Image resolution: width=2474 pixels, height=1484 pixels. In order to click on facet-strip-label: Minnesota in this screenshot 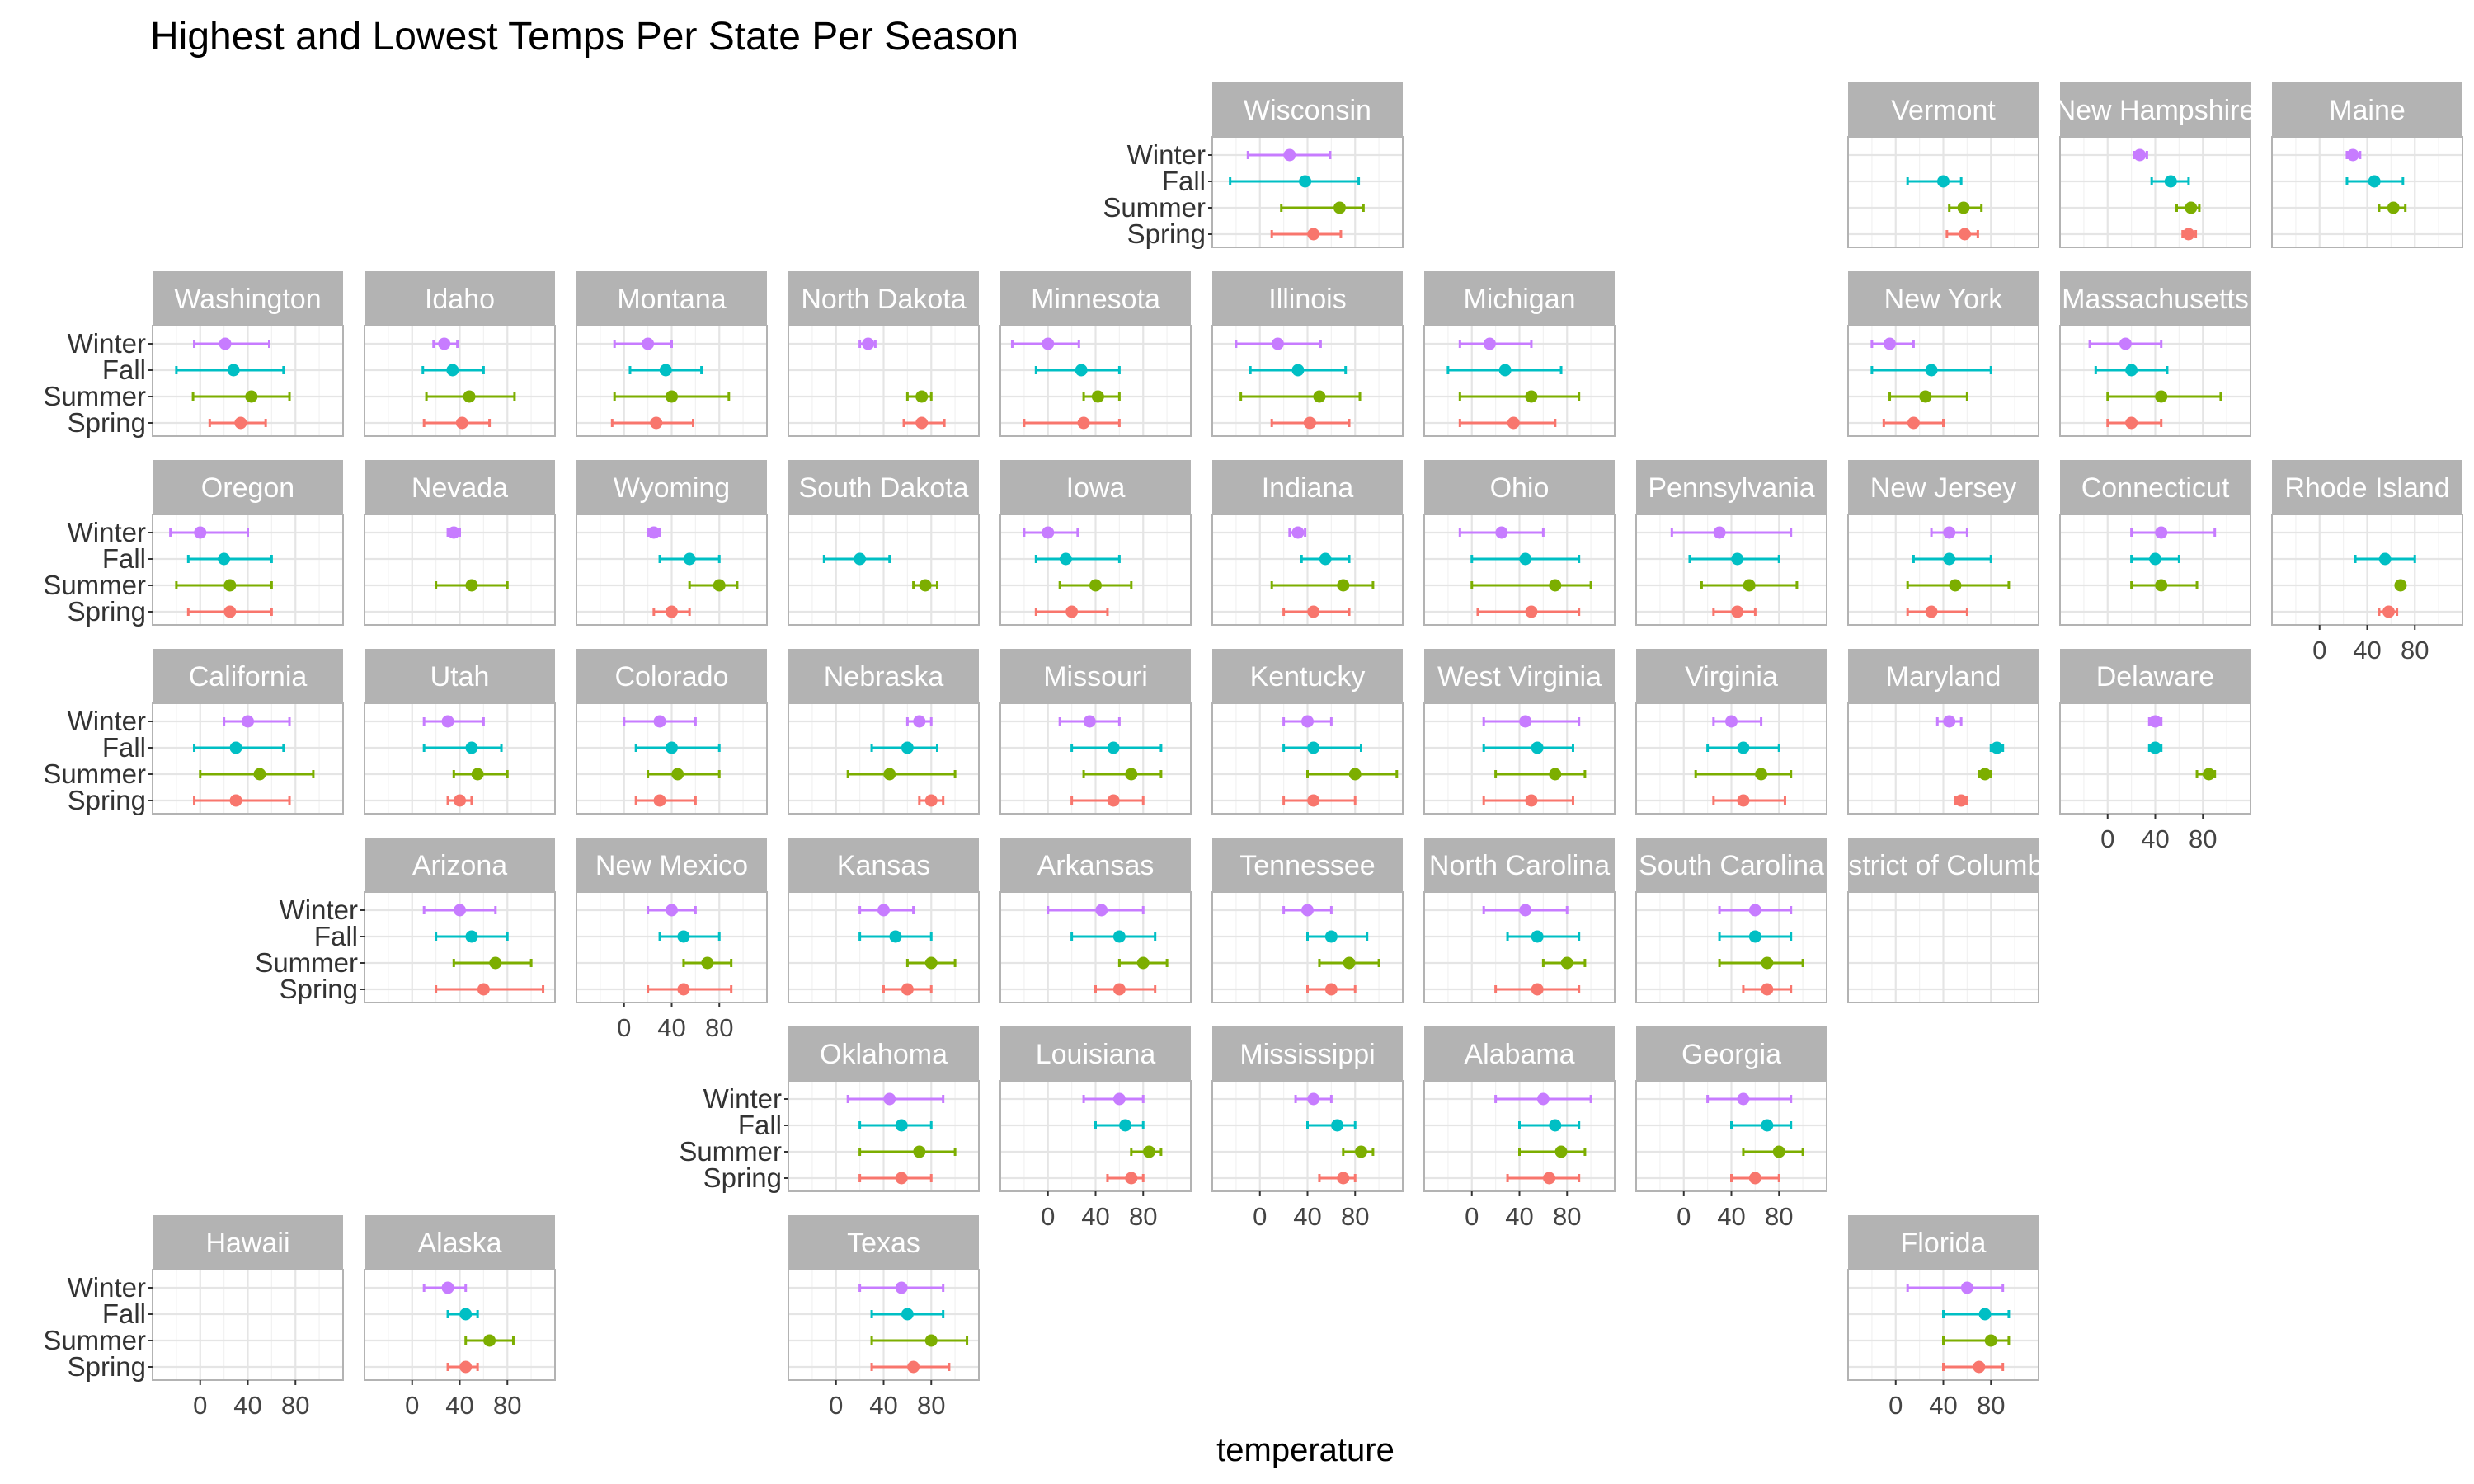, I will do `click(1095, 299)`.